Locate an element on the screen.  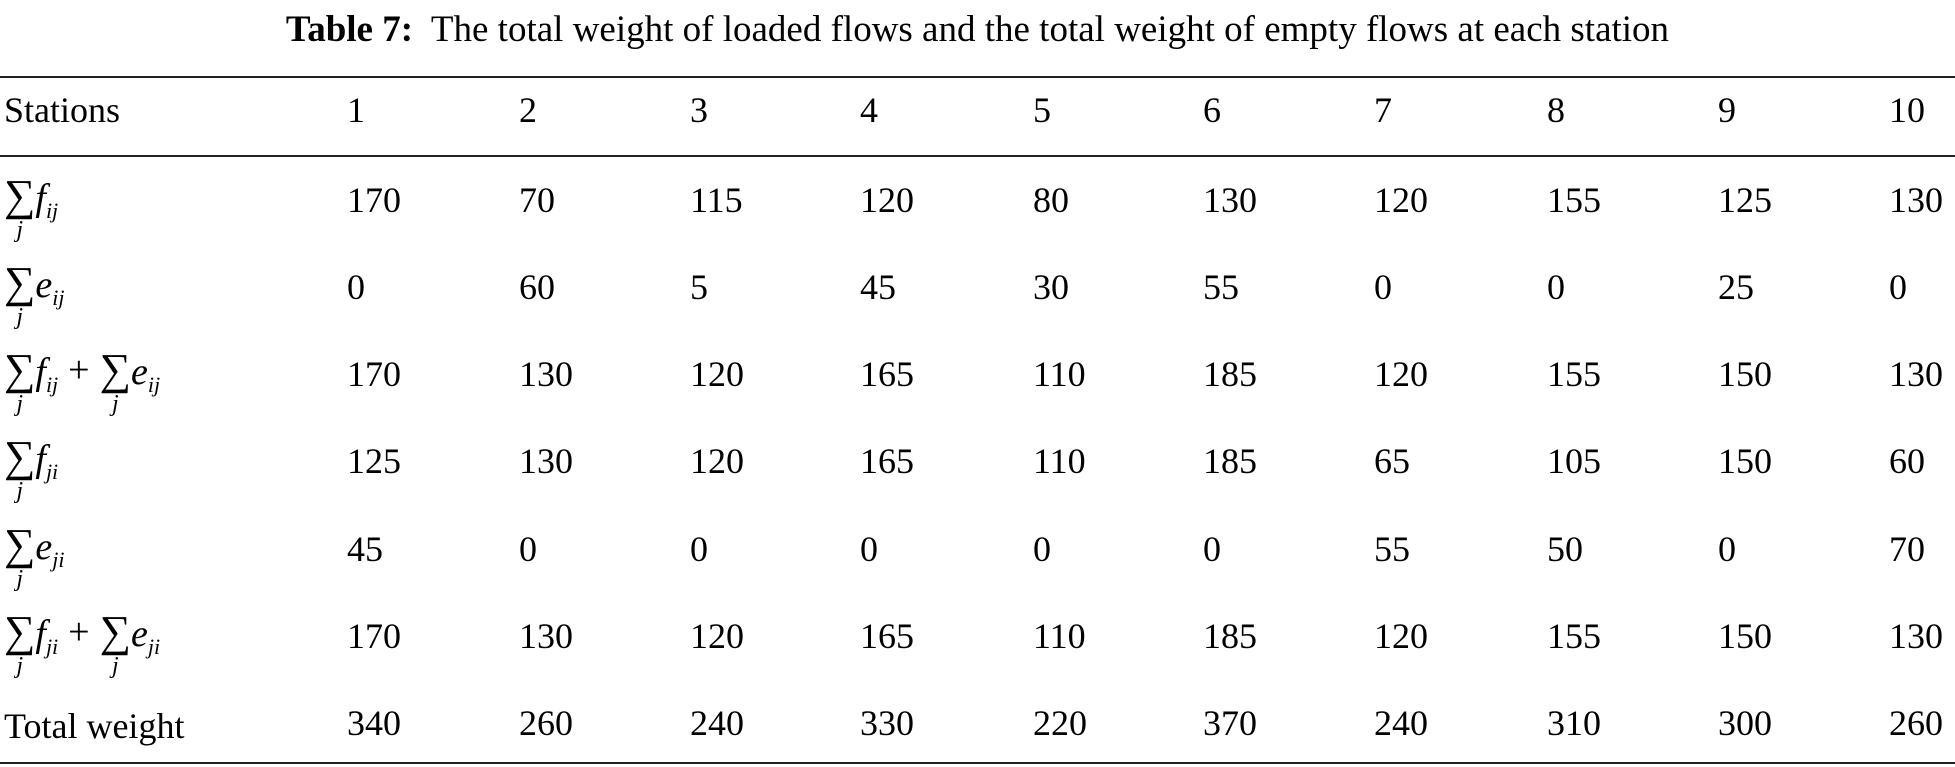
table-cell: 330 is located at coordinates (887, 723).